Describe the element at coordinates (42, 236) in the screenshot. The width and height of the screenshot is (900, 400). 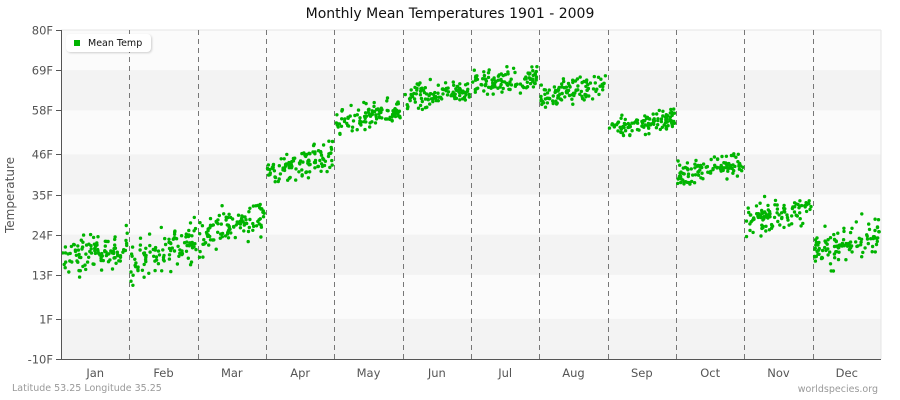
I see `y-tick-label: 24F` at that location.